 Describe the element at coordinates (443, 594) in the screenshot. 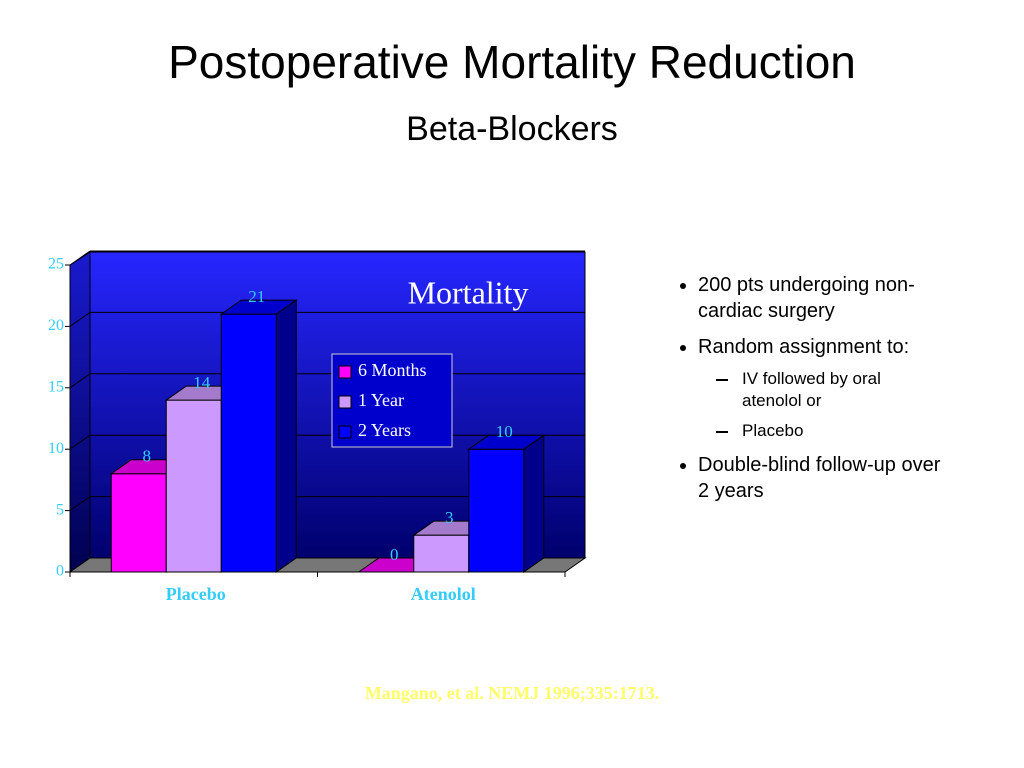

I see `x-tick-label: Atenolol` at that location.